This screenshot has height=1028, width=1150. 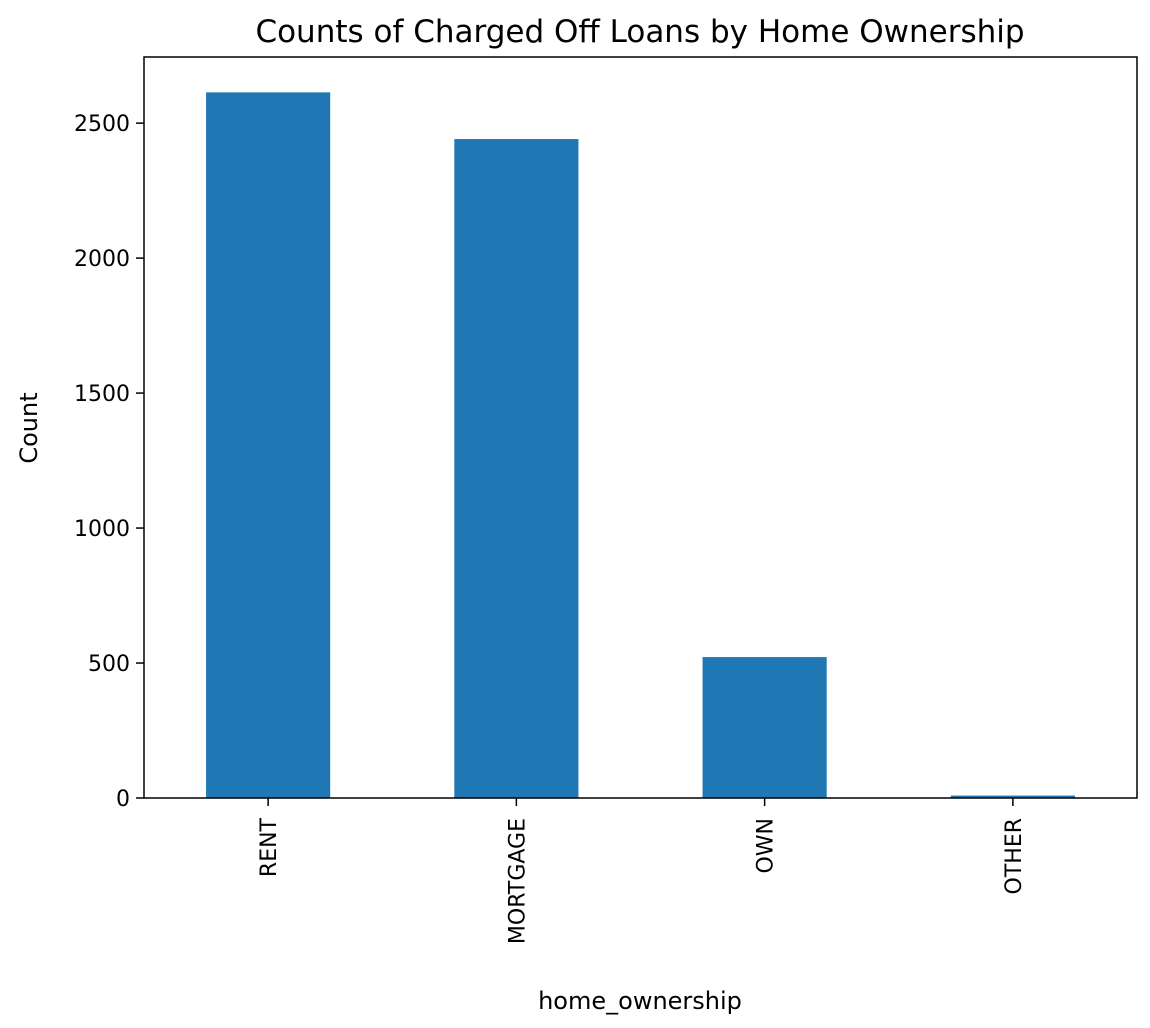 What do you see at coordinates (269, 847) in the screenshot?
I see `x-tick-label: RENT` at bounding box center [269, 847].